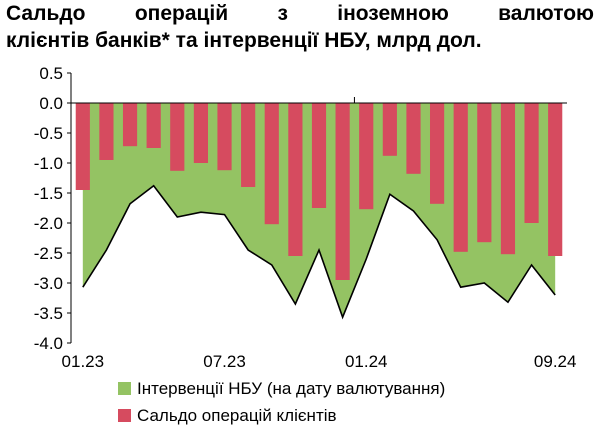 The width and height of the screenshot is (600, 433). I want to click on y-tick-label: 0.0, so click(51, 103).